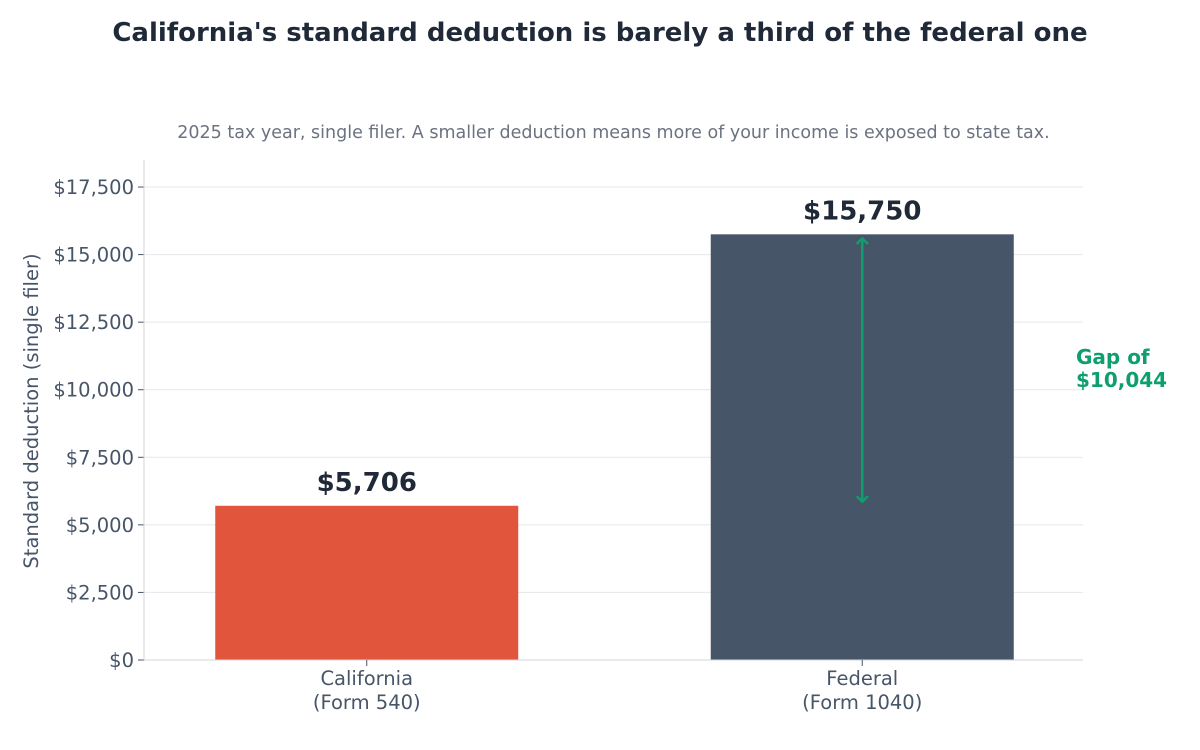 This screenshot has width=1200, height=750. What do you see at coordinates (1014, 369) in the screenshot?
I see `gap-annotation: Gap of$10,044` at bounding box center [1014, 369].